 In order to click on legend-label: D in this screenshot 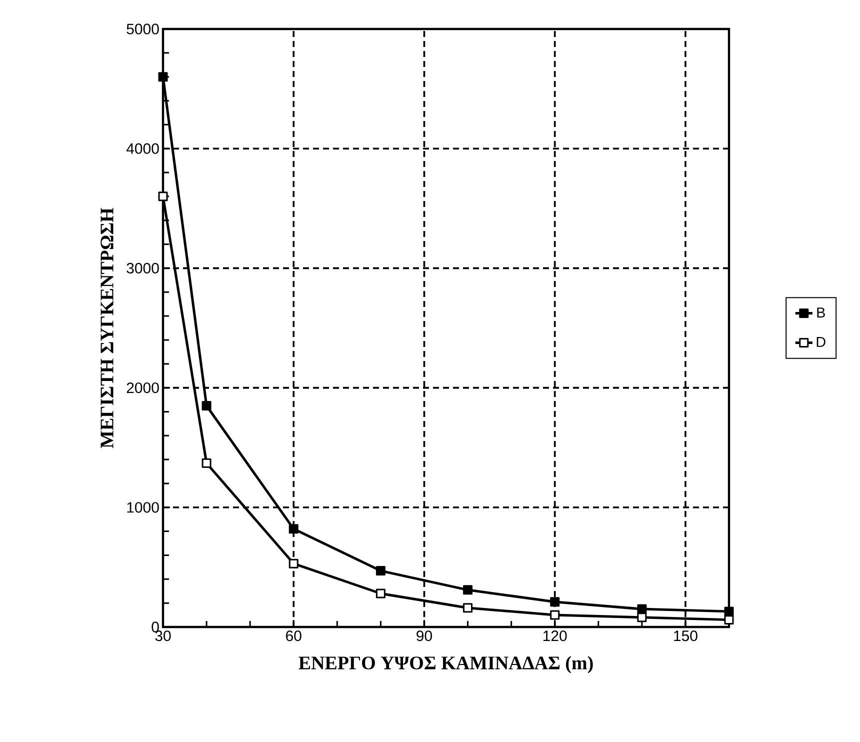, I will do `click(821, 341)`.